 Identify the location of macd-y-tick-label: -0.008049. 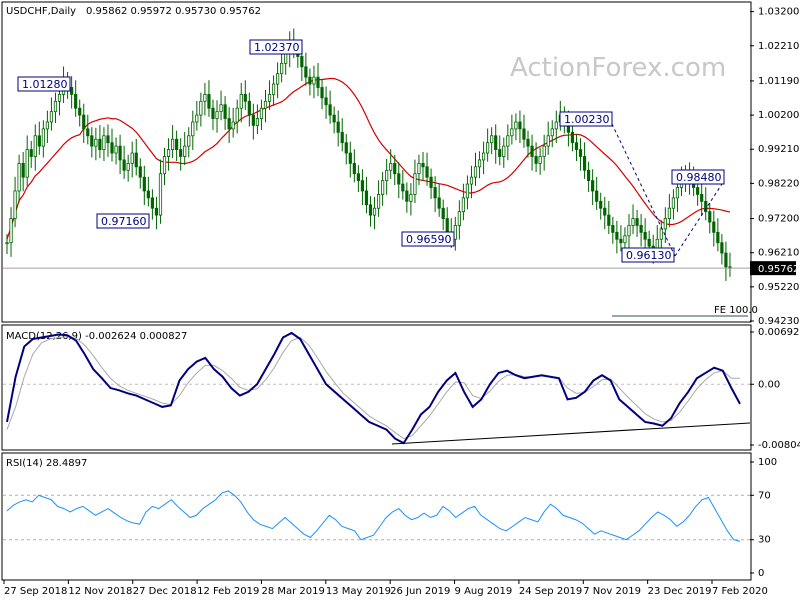
(779, 445).